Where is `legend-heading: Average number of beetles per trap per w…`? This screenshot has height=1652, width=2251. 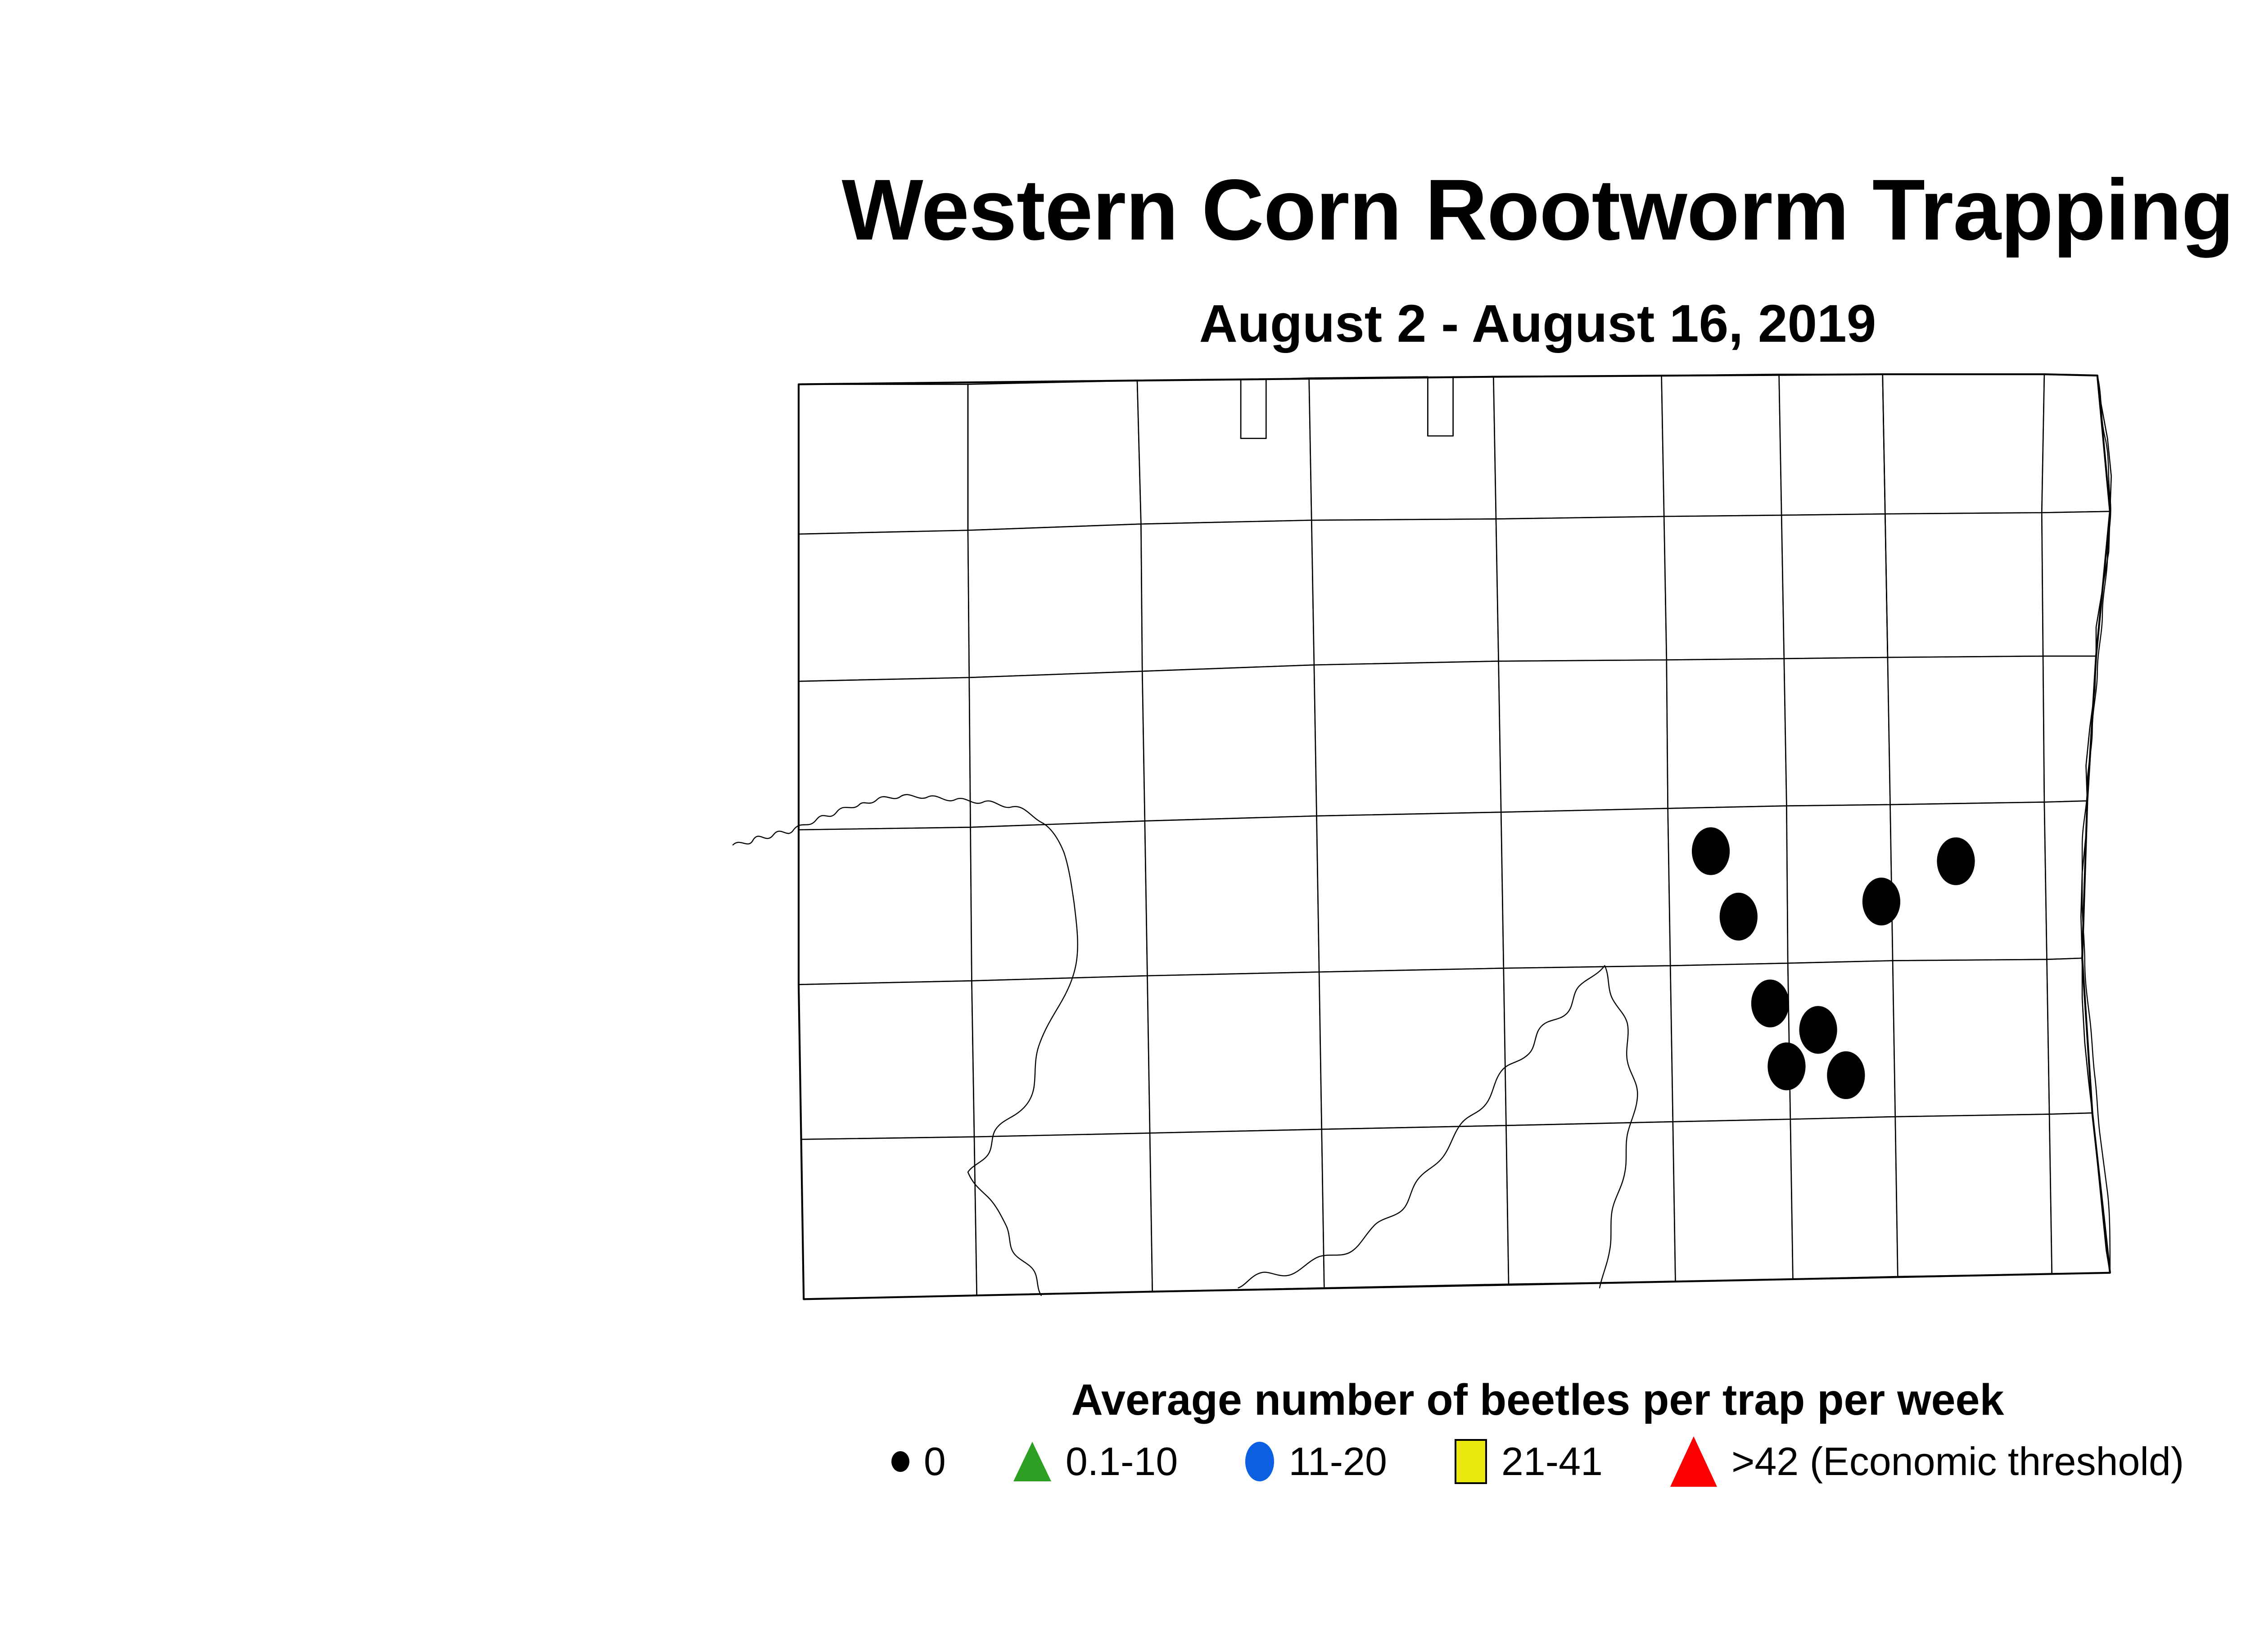
legend-heading: Average number of beetles per trap per w… is located at coordinates (1538, 1399).